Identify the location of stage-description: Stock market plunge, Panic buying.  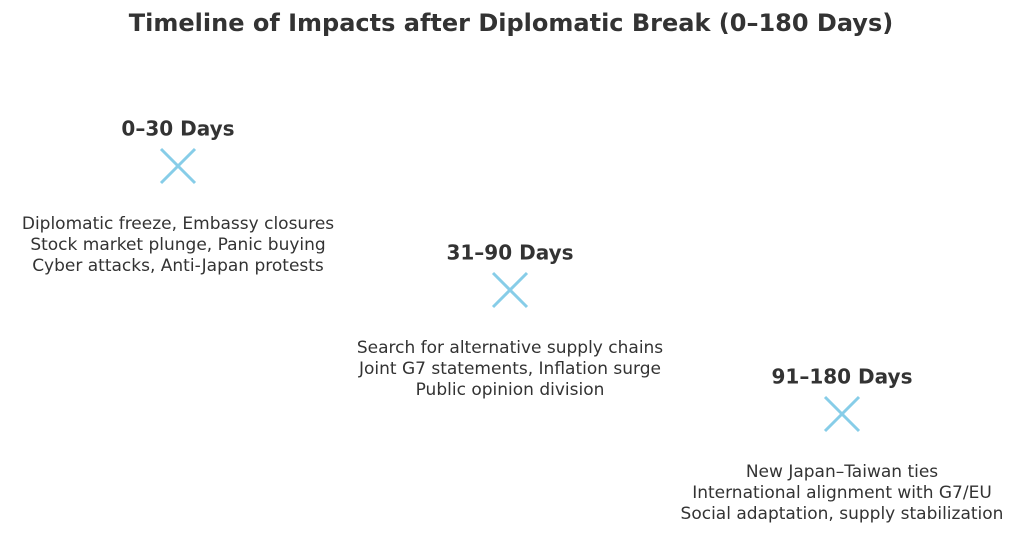
(177, 245).